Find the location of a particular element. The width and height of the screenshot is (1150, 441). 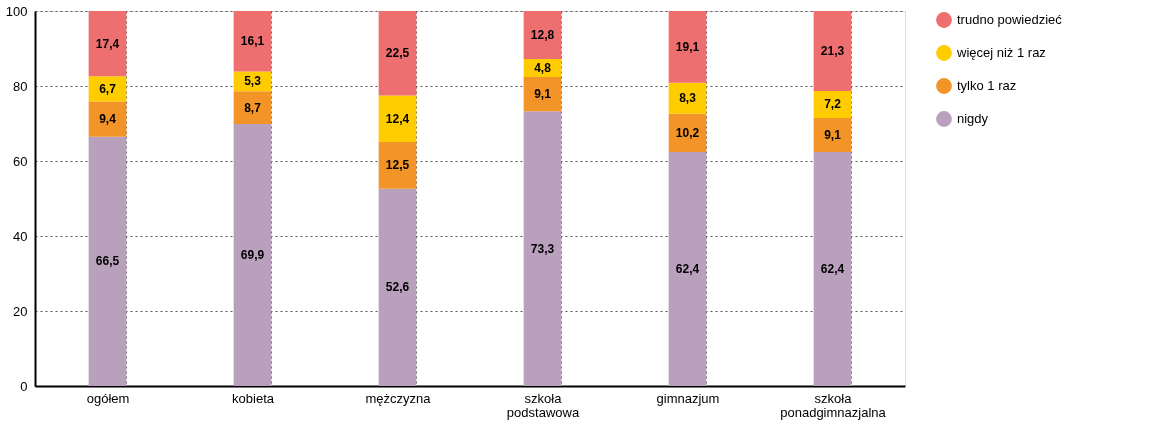

data-label: 8,3 is located at coordinates (688, 98).